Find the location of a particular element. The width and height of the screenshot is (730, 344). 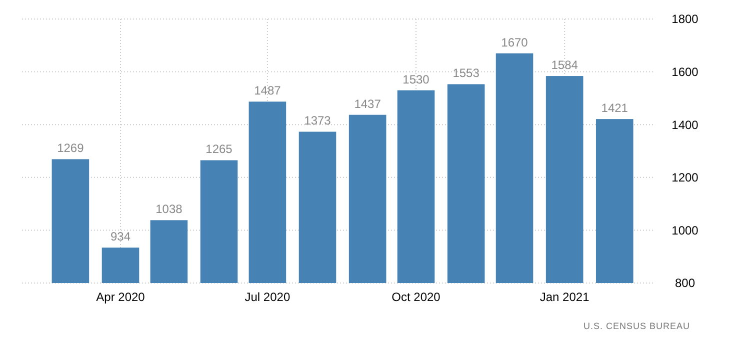

y-tick-label: 1600 is located at coordinates (685, 72).